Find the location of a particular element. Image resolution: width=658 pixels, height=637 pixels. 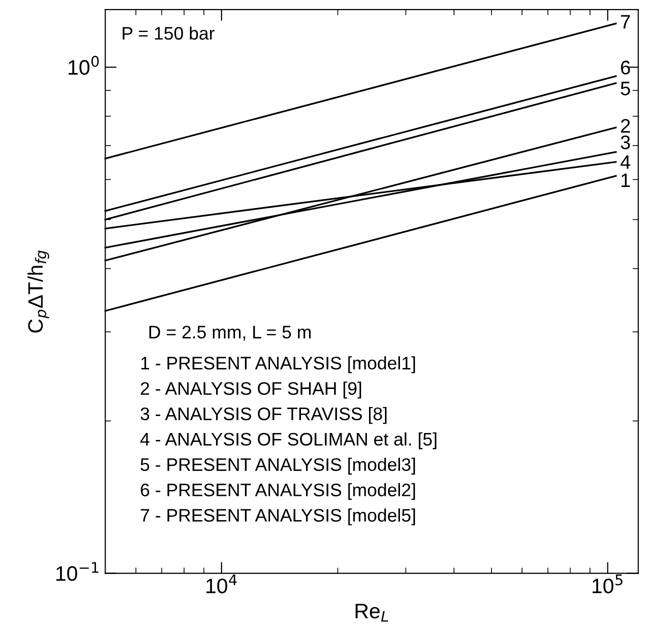

legend-label: 1 is located at coordinates (626, 180).